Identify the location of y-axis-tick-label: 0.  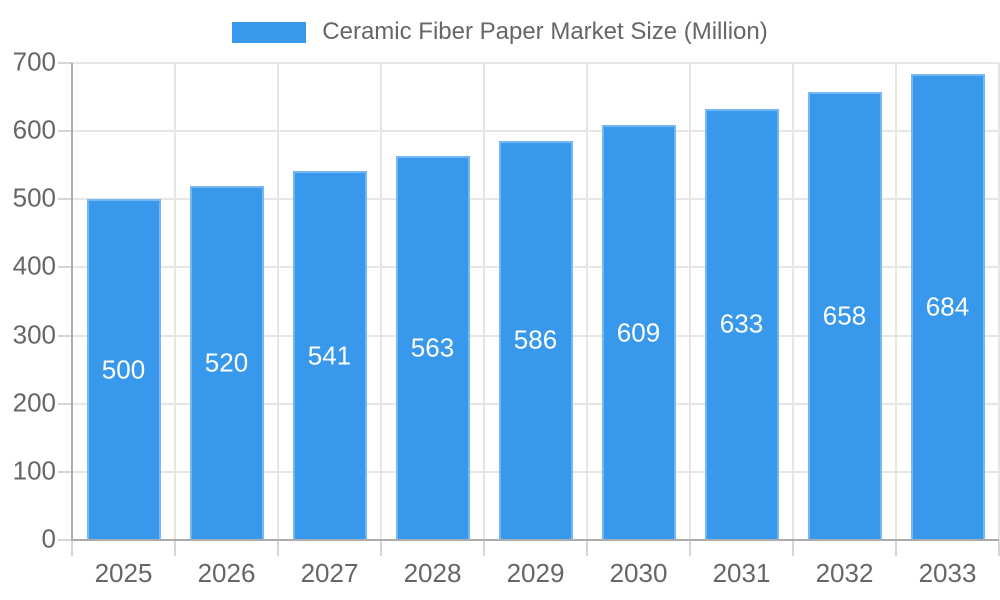
(48, 538).